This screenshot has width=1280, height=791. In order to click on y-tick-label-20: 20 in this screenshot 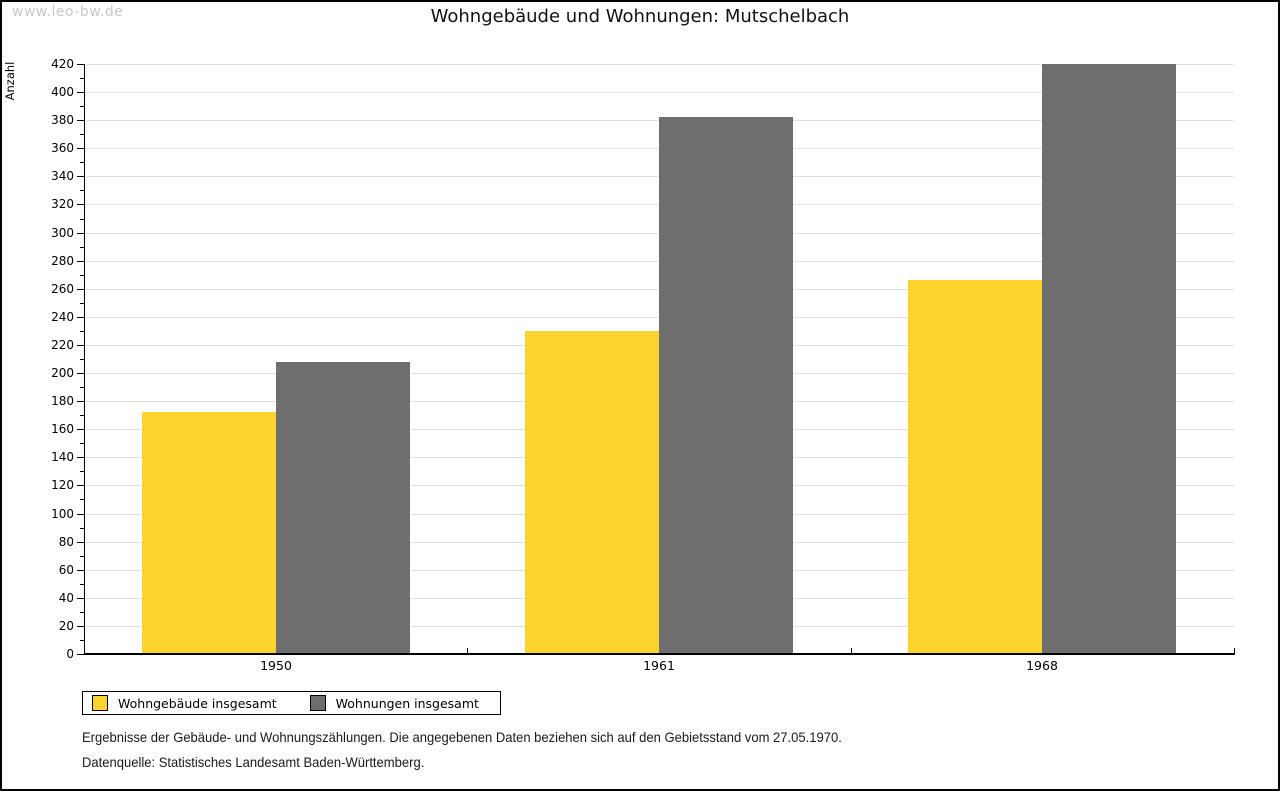, I will do `click(66, 626)`.